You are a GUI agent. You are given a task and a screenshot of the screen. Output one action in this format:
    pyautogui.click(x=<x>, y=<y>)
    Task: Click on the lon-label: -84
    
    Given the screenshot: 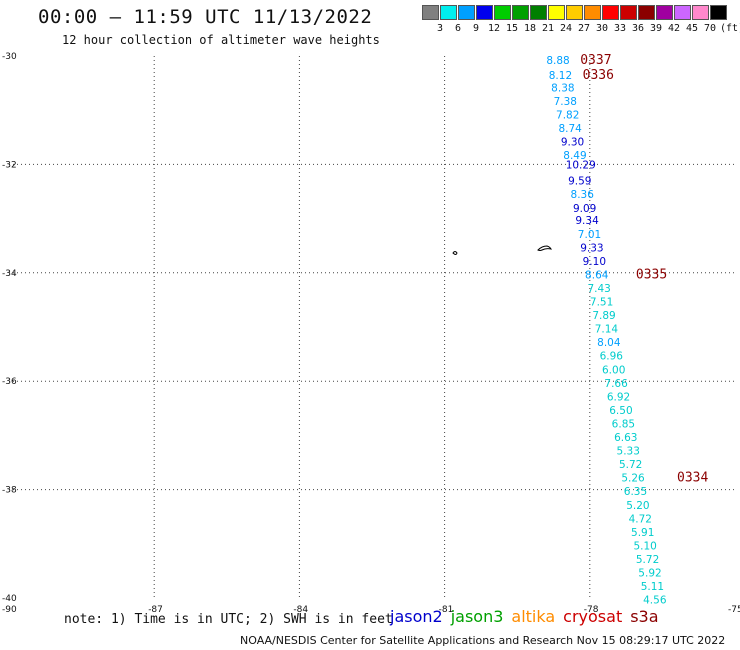 What is the action you would take?
    pyautogui.click(x=300, y=610)
    